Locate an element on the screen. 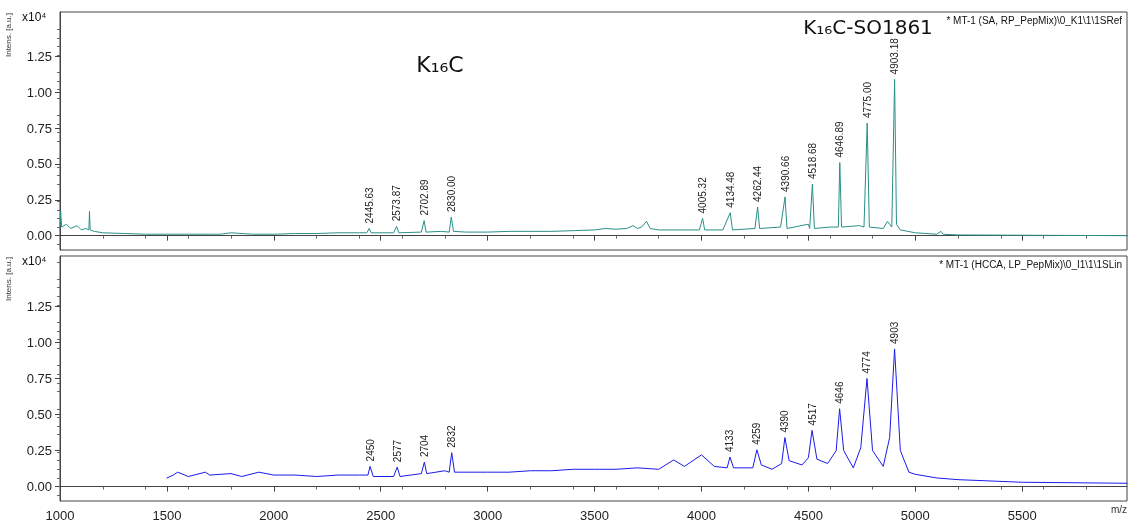 Image resolution: width=1130 pixels, height=529 pixels. annotation: 4774 is located at coordinates (867, 362).